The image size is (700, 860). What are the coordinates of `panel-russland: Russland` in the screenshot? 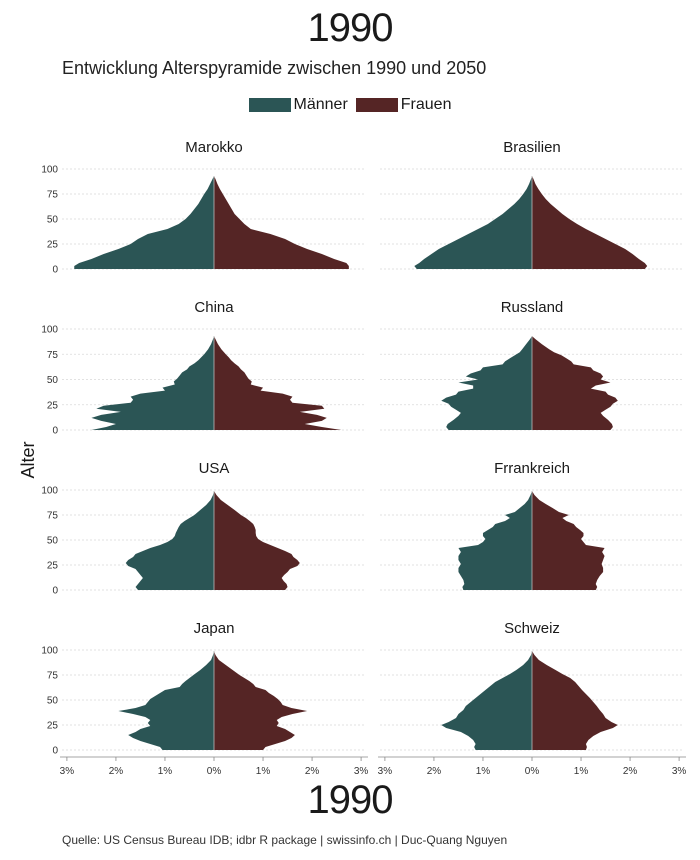 It's located at (532, 365).